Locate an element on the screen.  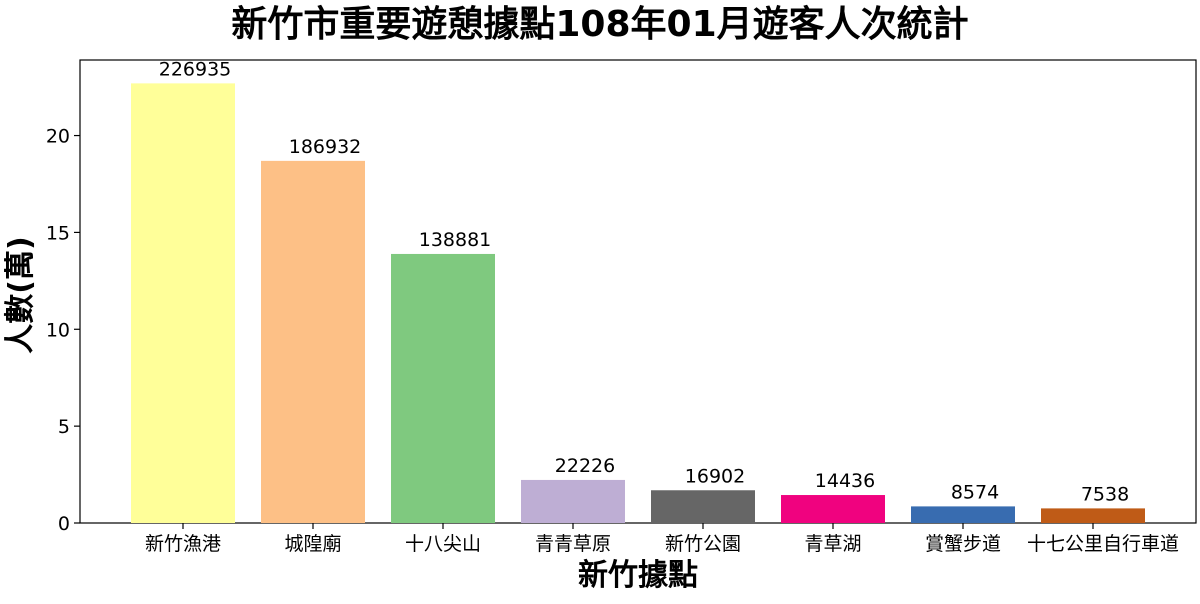
x-tick-label: 新竹漁港 is located at coordinates (183, 544).